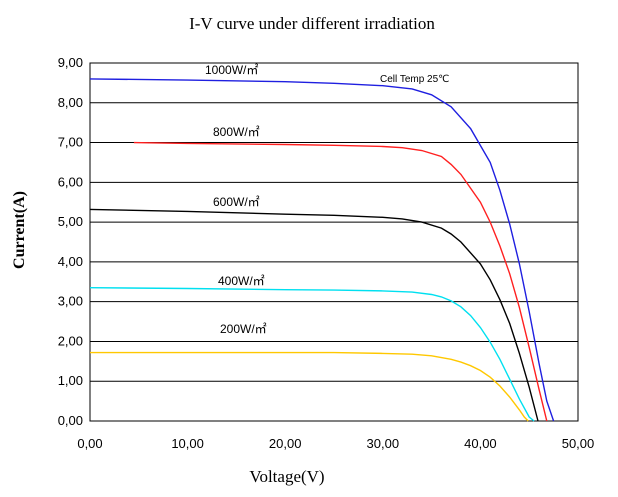 This screenshot has width=618, height=497. What do you see at coordinates (285, 443) in the screenshot?
I see `x-tick-label: 20,00` at bounding box center [285, 443].